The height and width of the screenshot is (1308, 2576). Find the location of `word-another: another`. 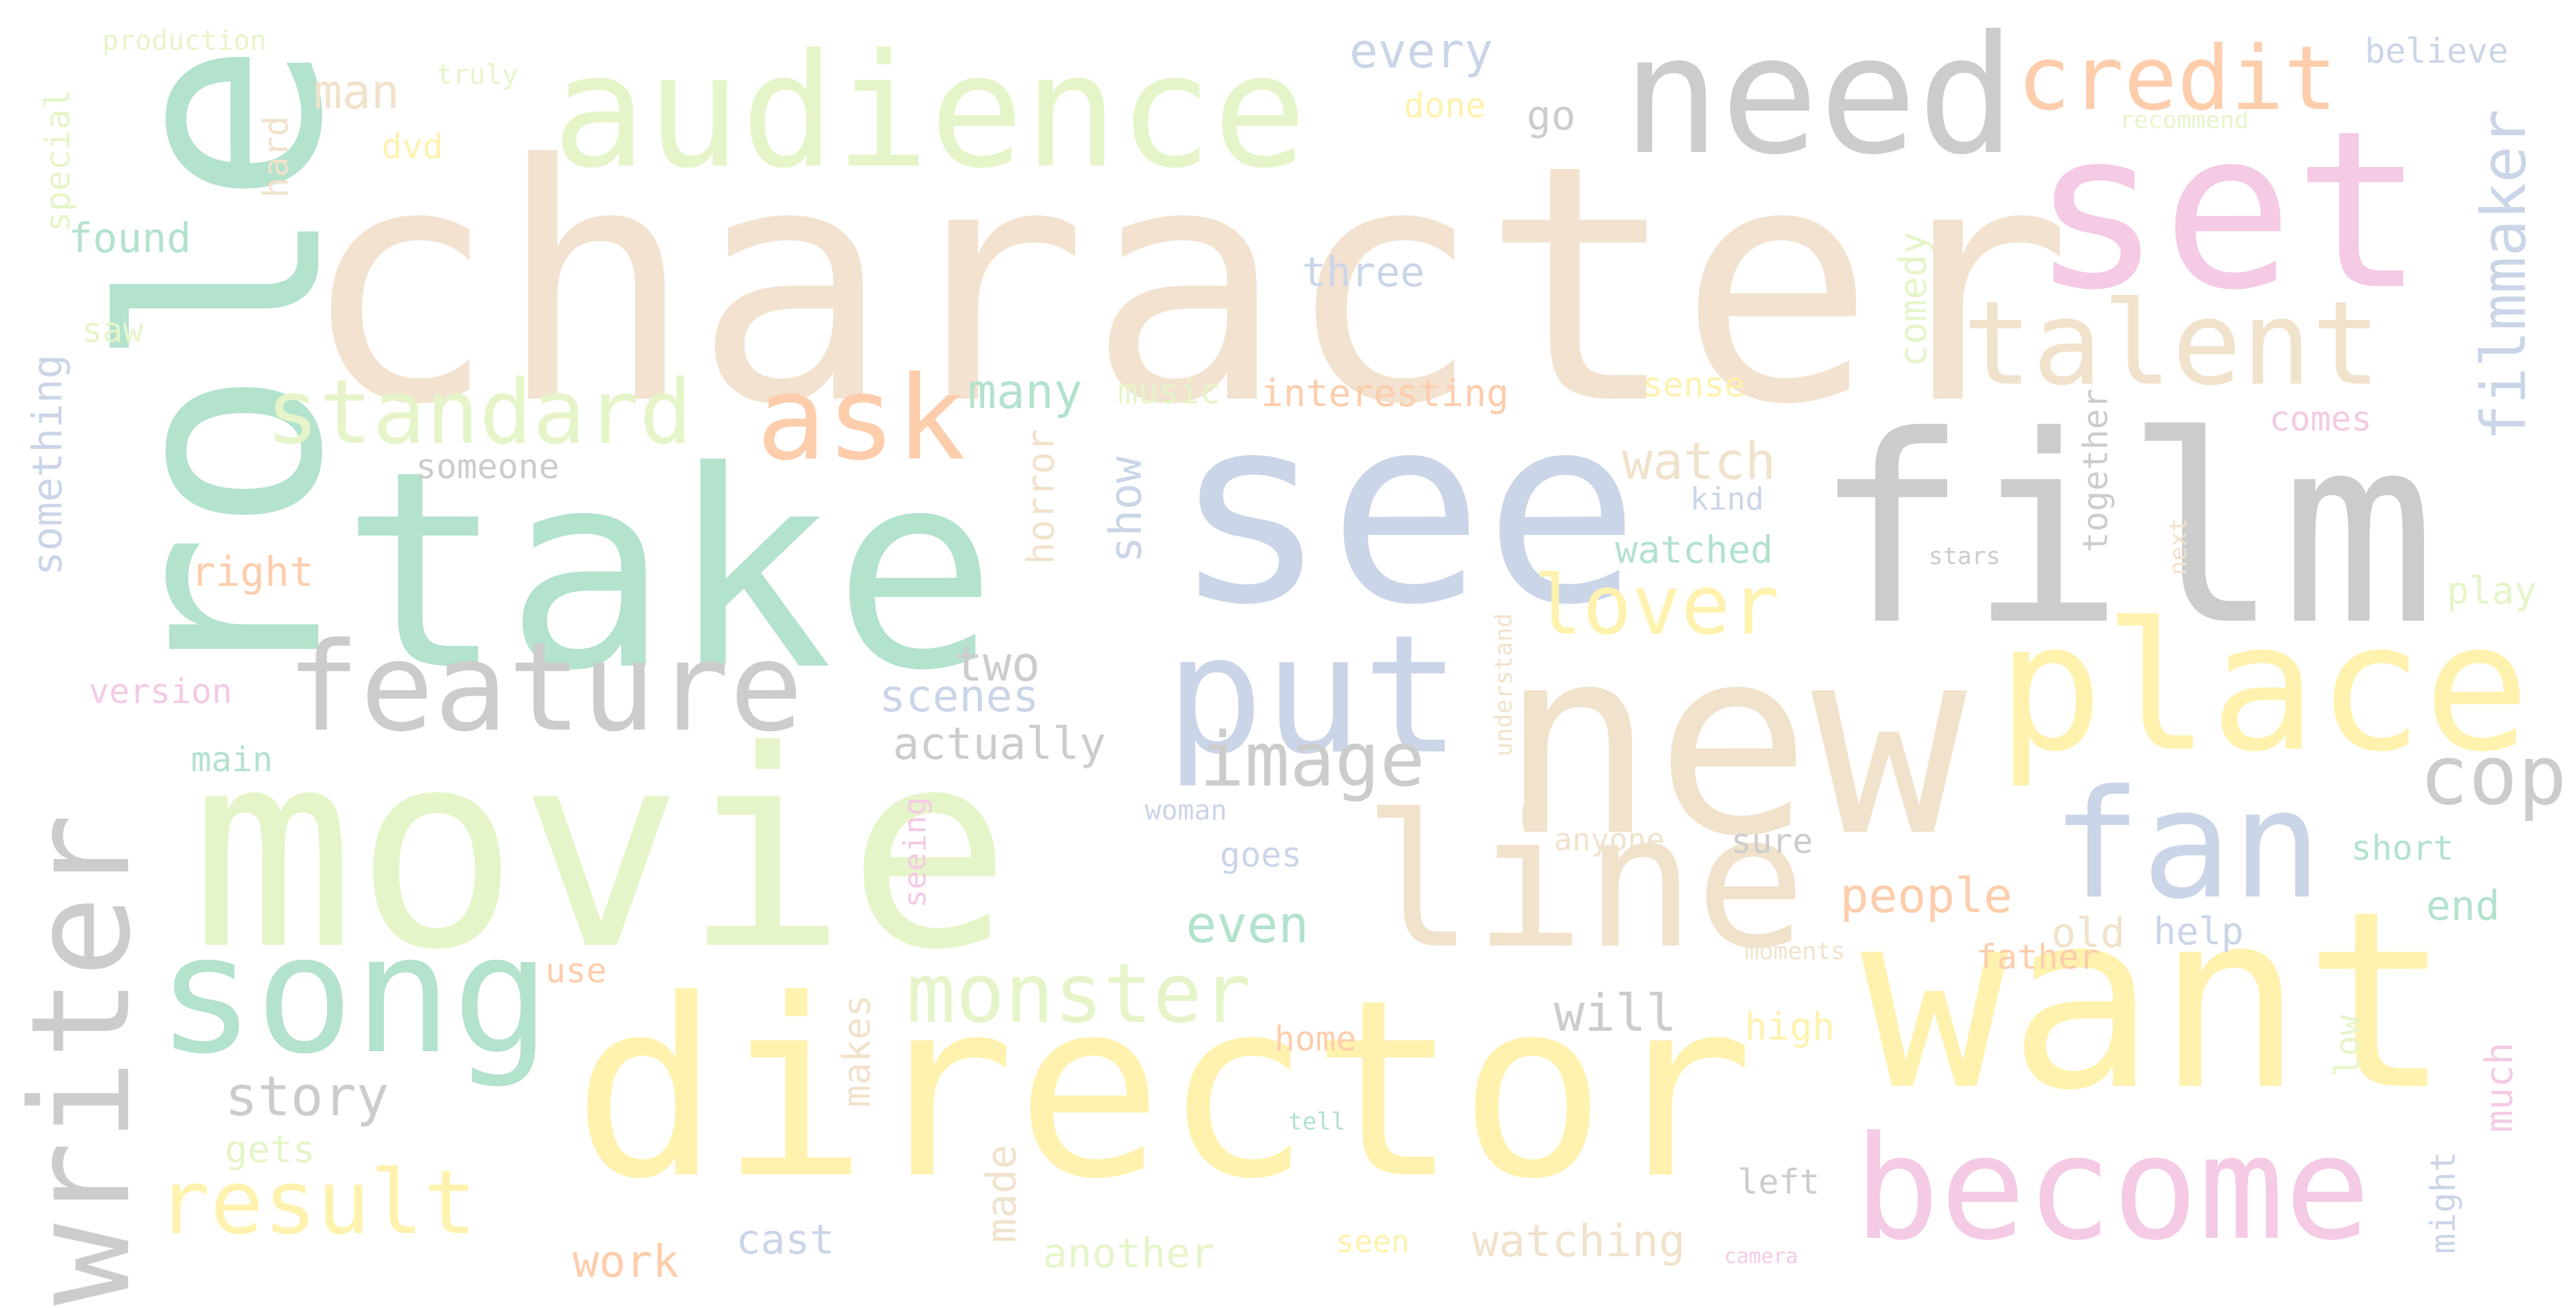

word-another: another is located at coordinates (1129, 1253).